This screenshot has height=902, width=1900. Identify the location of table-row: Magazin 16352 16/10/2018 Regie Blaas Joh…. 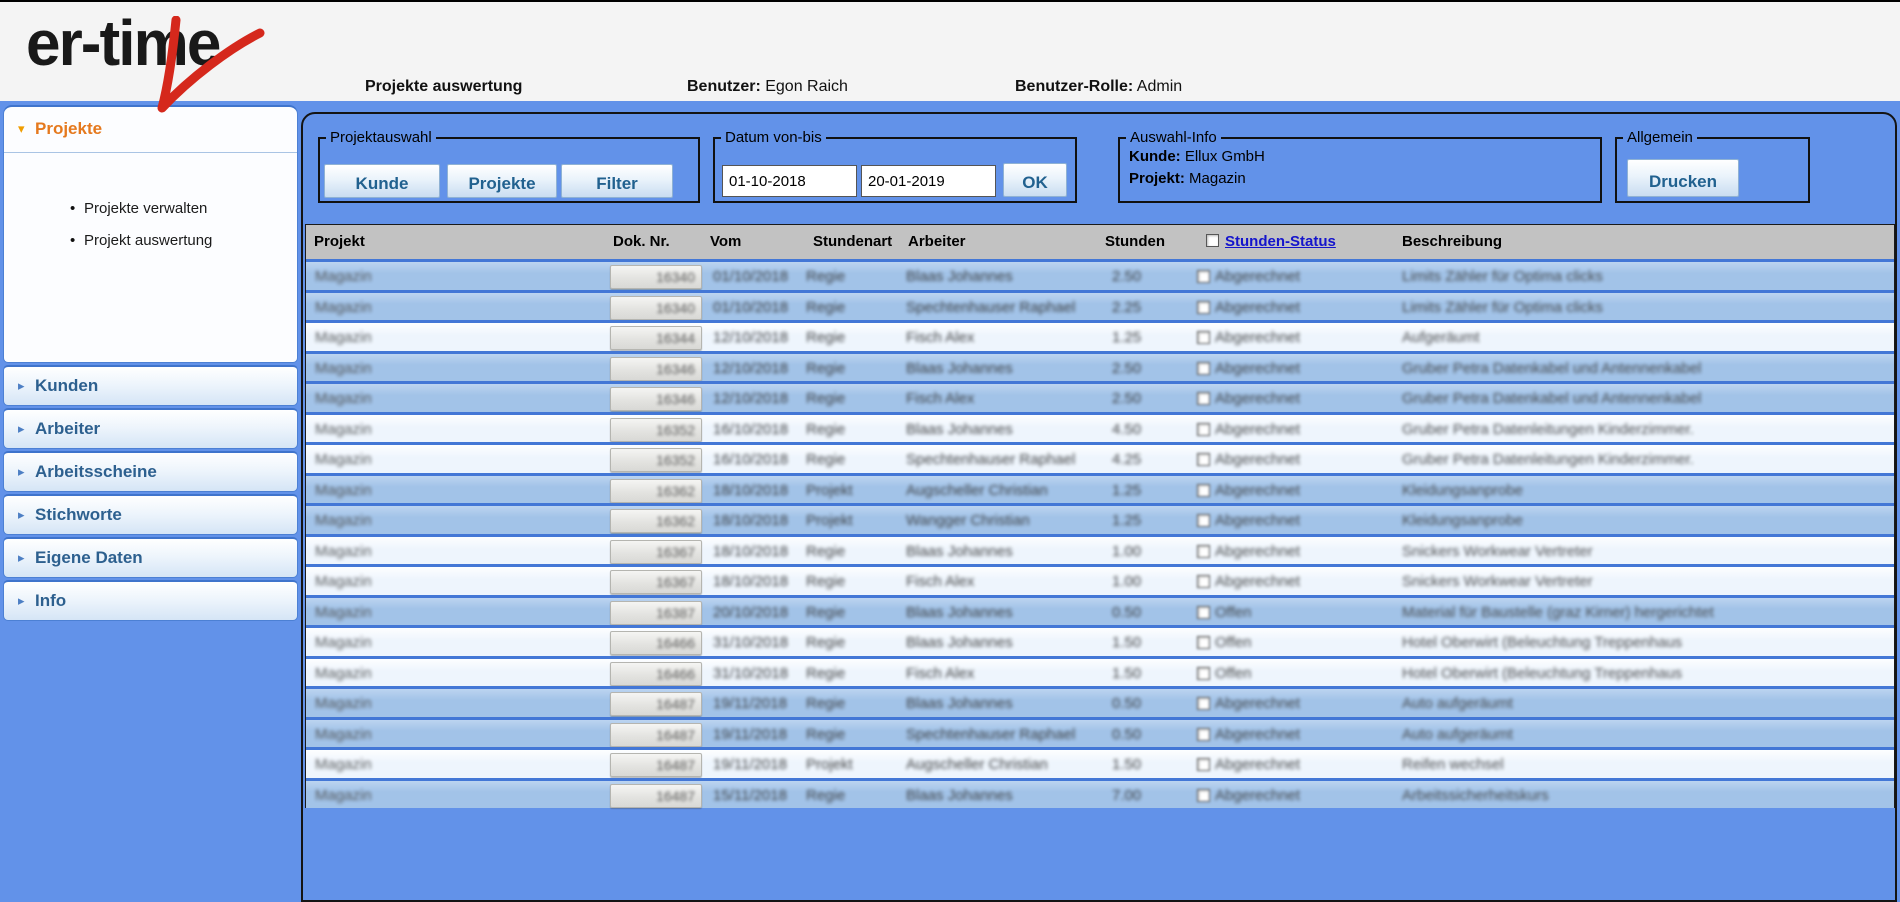
(1100, 426).